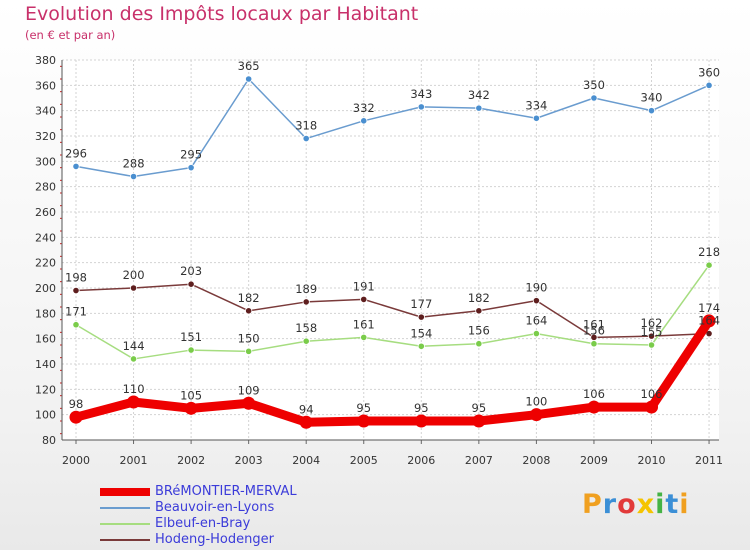 The height and width of the screenshot is (550, 750). I want to click on data-label-beauvoir-en-lyons: 295, so click(191, 155).